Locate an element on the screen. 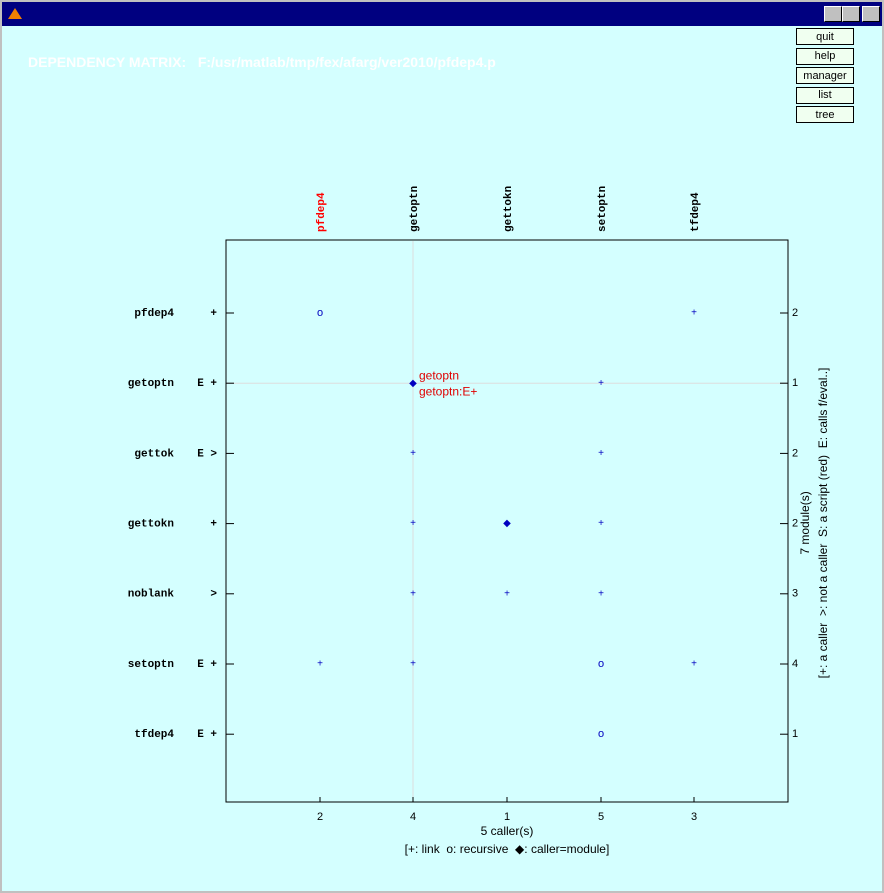  maximize-button is located at coordinates (851, 14).